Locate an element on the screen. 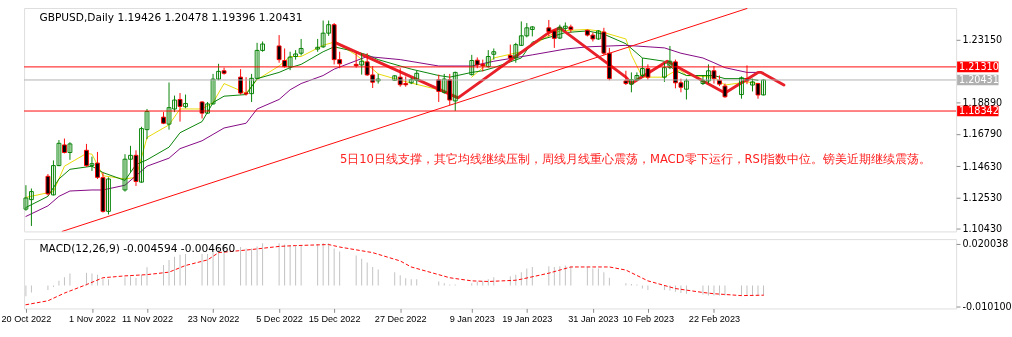 The height and width of the screenshot is (337, 1012). x-tick-label: 23 Nov 2022 is located at coordinates (213, 319).